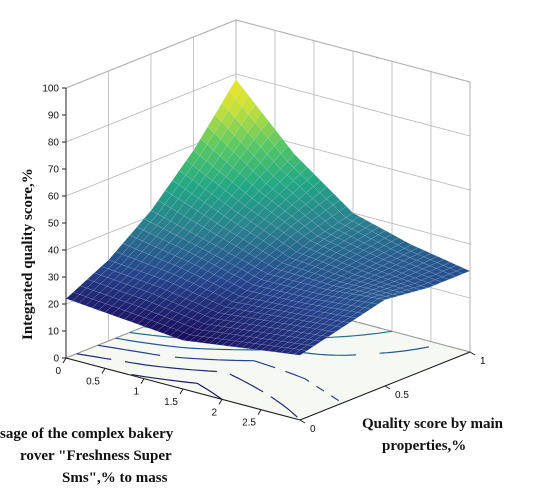 This screenshot has width=560, height=488. What do you see at coordinates (54, 116) in the screenshot?
I see `z-tick-label: 90` at bounding box center [54, 116].